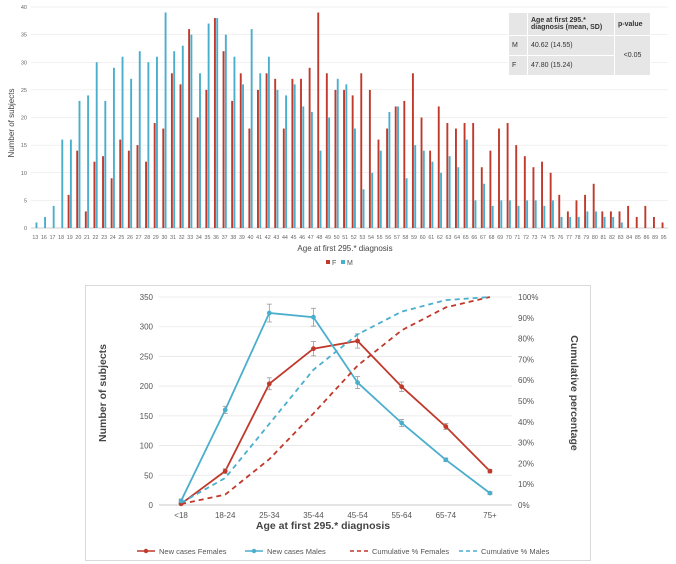 The width and height of the screenshot is (676, 564). Describe the element at coordinates (612, 238) in the screenshot. I see `histogram-x-tick: 82` at that location.